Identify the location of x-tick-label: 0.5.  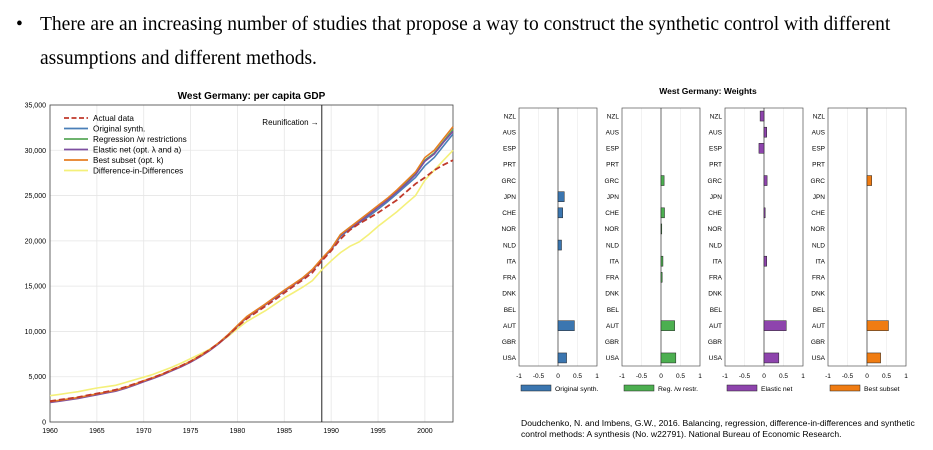
(886, 376).